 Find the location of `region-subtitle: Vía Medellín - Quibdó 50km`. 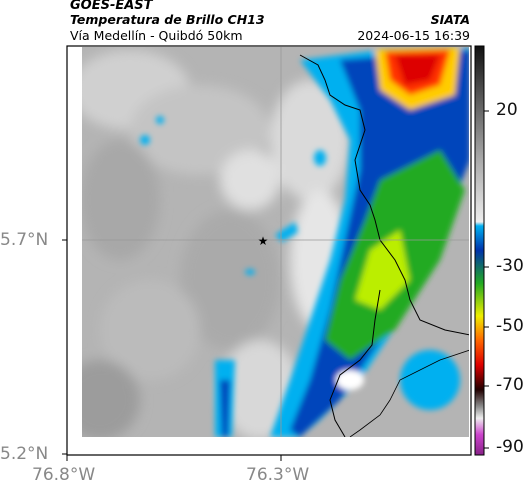

region-subtitle: Vía Medellín - Quibdó 50km is located at coordinates (156, 35).